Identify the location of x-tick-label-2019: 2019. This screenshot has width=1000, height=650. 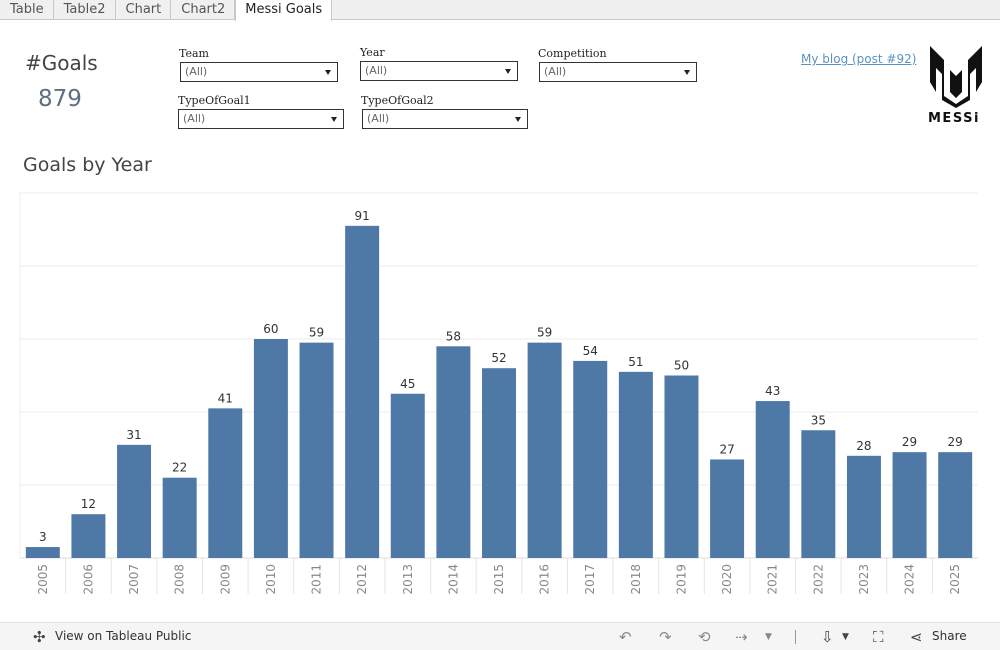
(681, 579).